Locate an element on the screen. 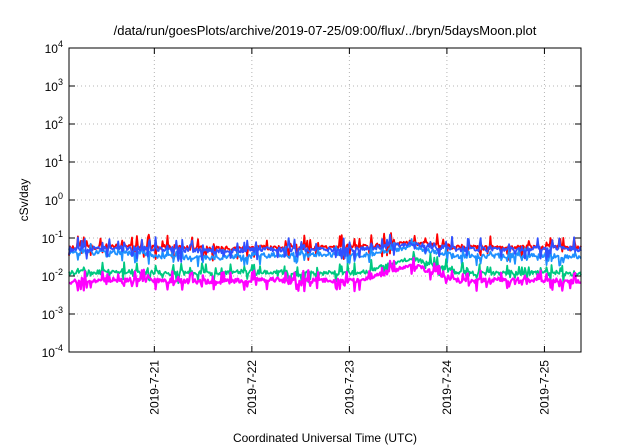 The height and width of the screenshot is (448, 640). y-tick-label: 10⁻⁴ is located at coordinates (52, 351).